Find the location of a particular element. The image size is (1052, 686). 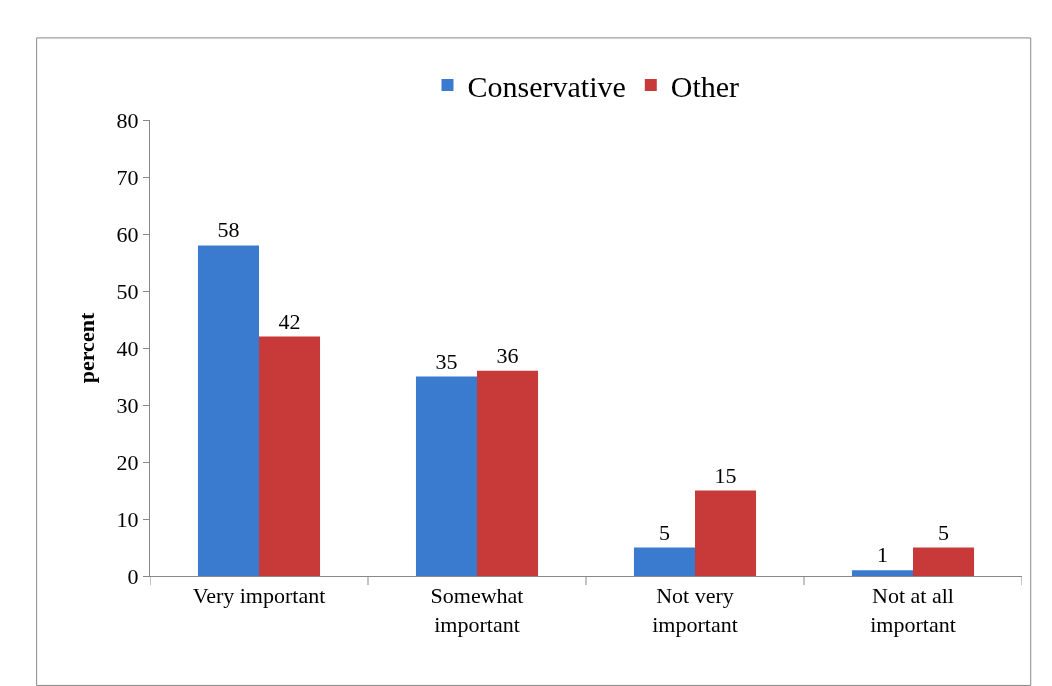

data-label: 35 is located at coordinates (446, 361).